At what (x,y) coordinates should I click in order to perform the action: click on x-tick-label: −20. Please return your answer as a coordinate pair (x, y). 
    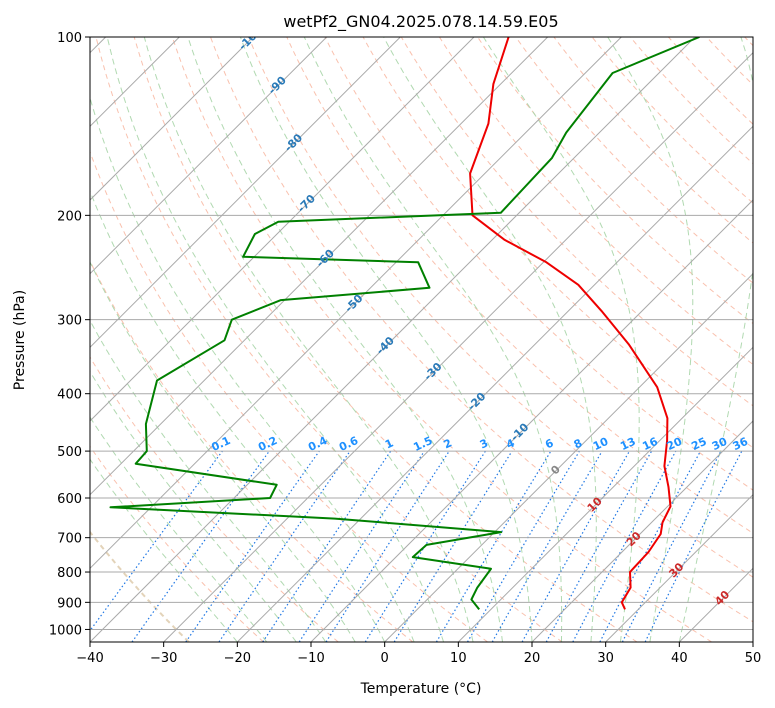
    Looking at the image, I should click on (237, 658).